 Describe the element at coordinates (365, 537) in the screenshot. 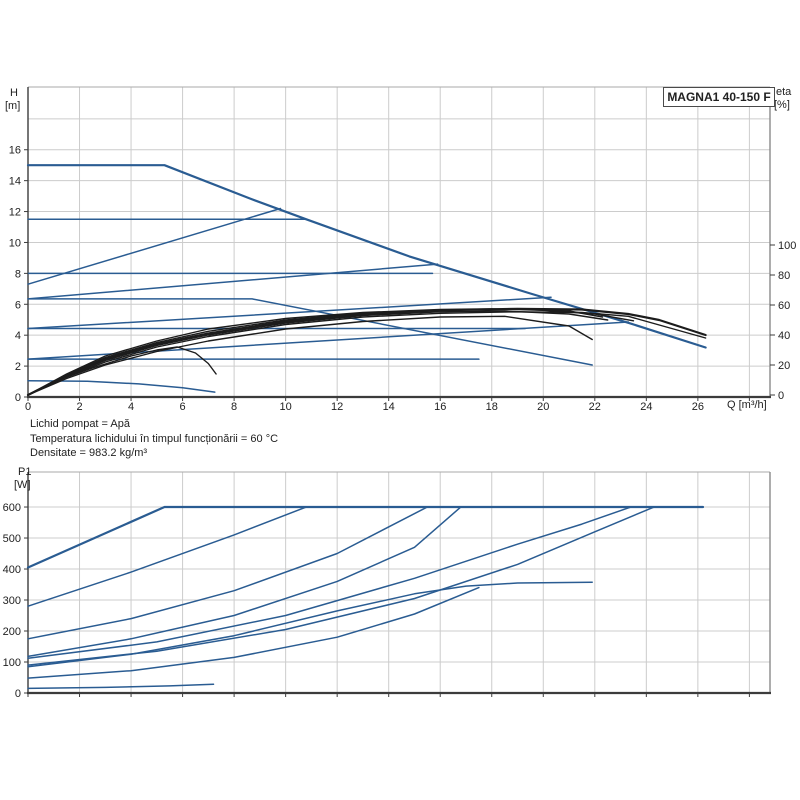

I see `p1-power-max-speed` at that location.